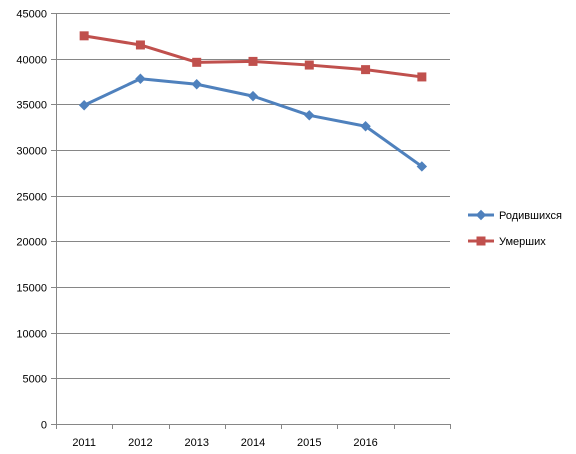  Describe the element at coordinates (31, 15) in the screenshot. I see `y-tick-label: 45000` at that location.